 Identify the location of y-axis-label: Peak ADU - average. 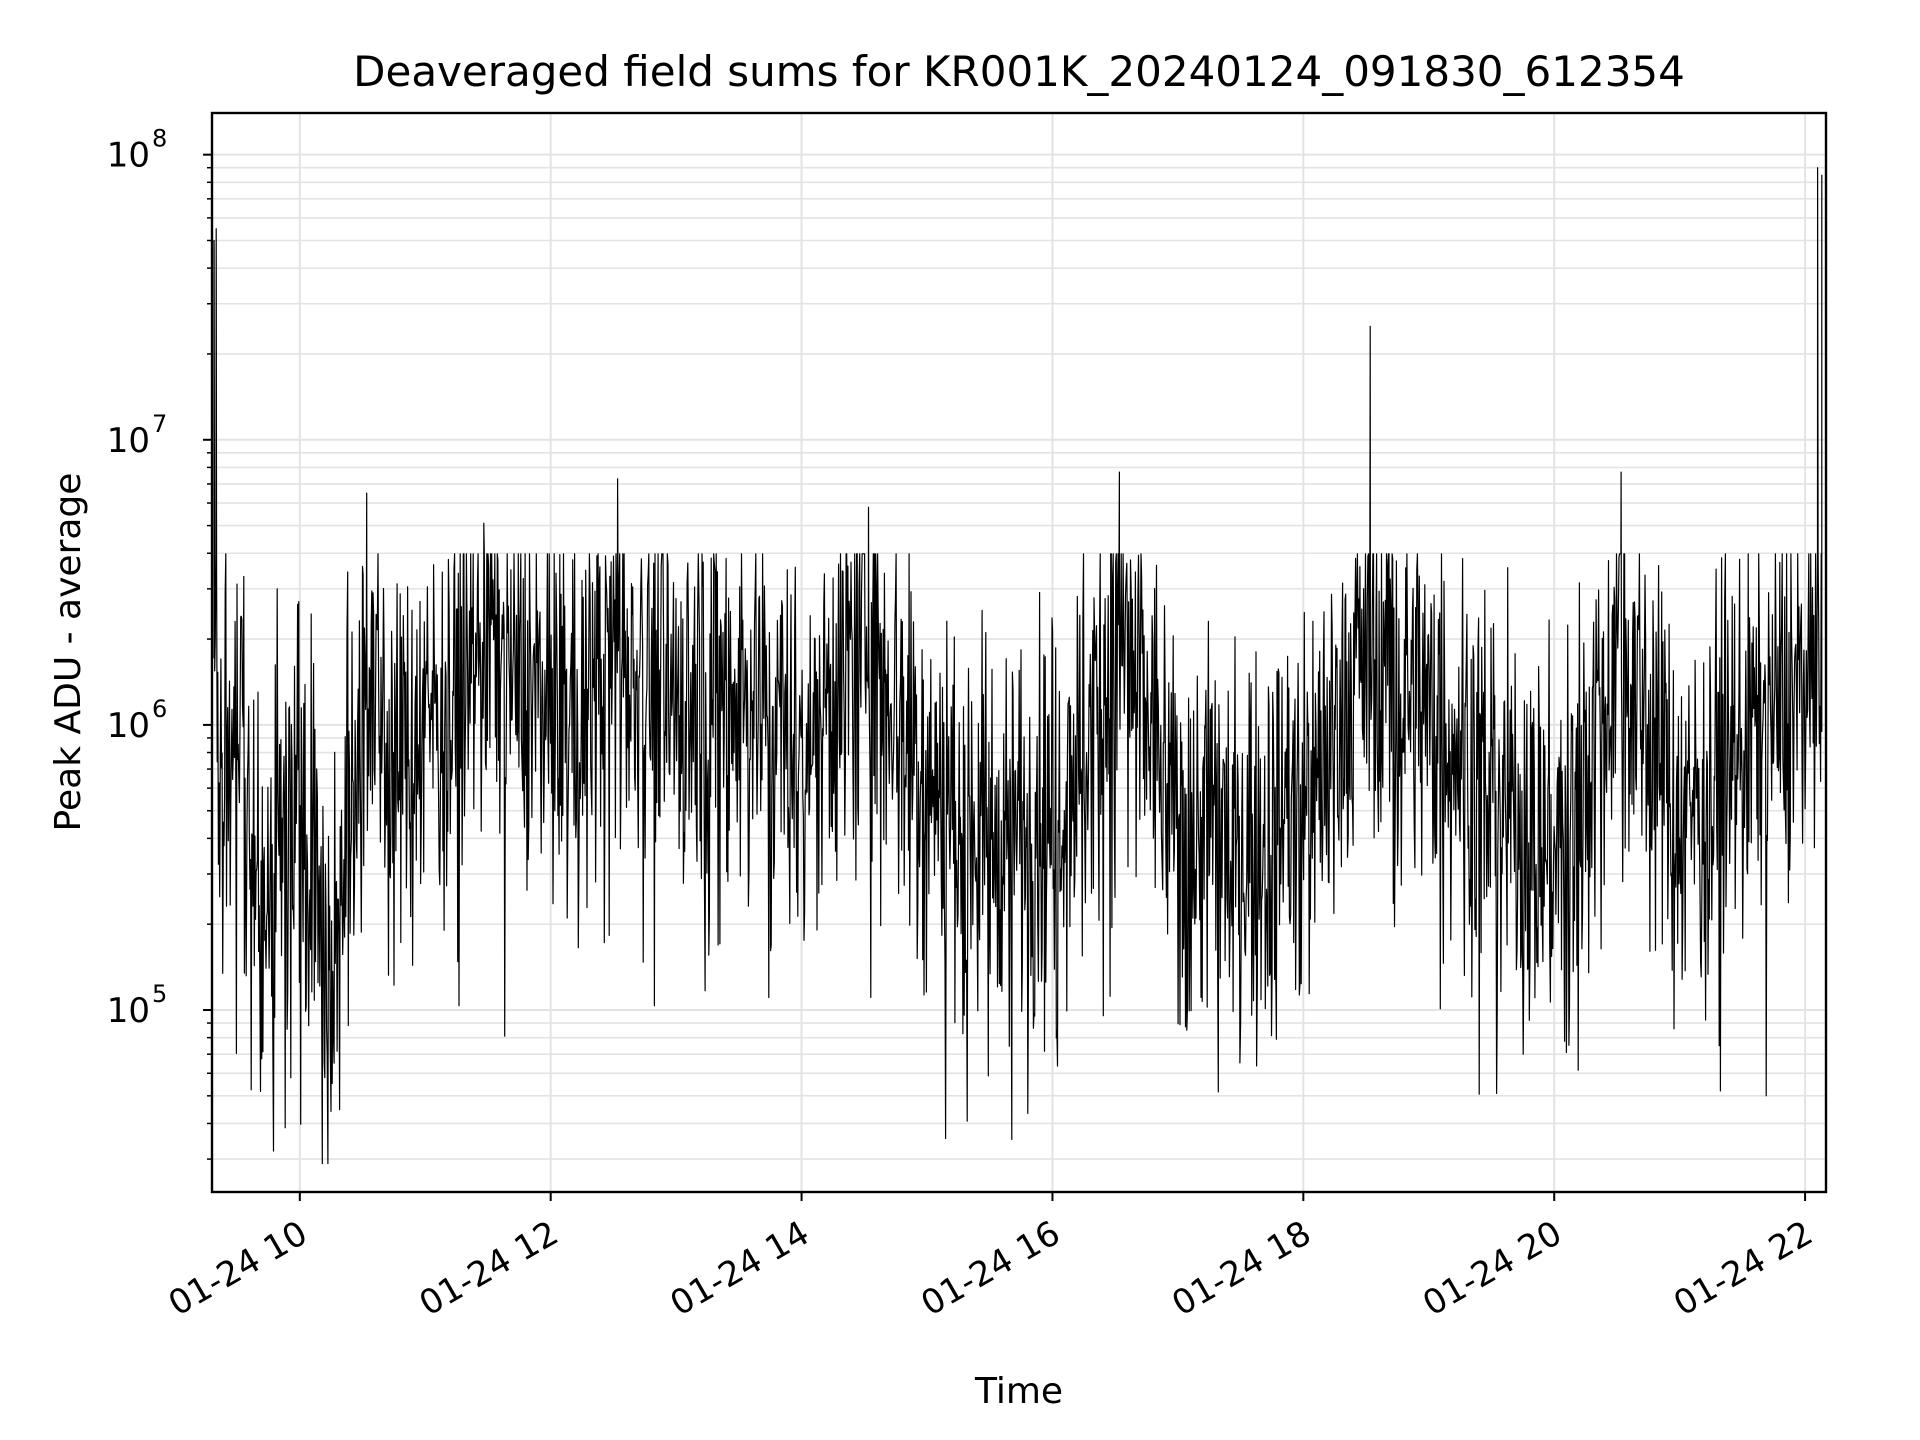
(68, 652).